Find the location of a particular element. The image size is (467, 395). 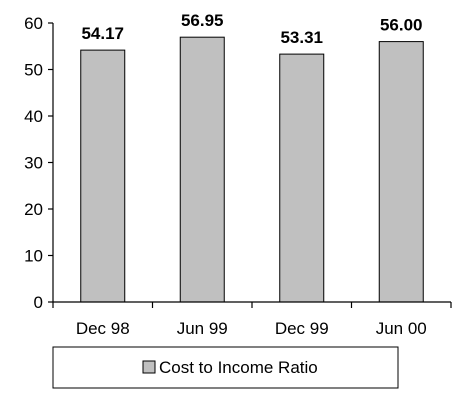

x-tick-label: Jun 00 is located at coordinates (401, 328).